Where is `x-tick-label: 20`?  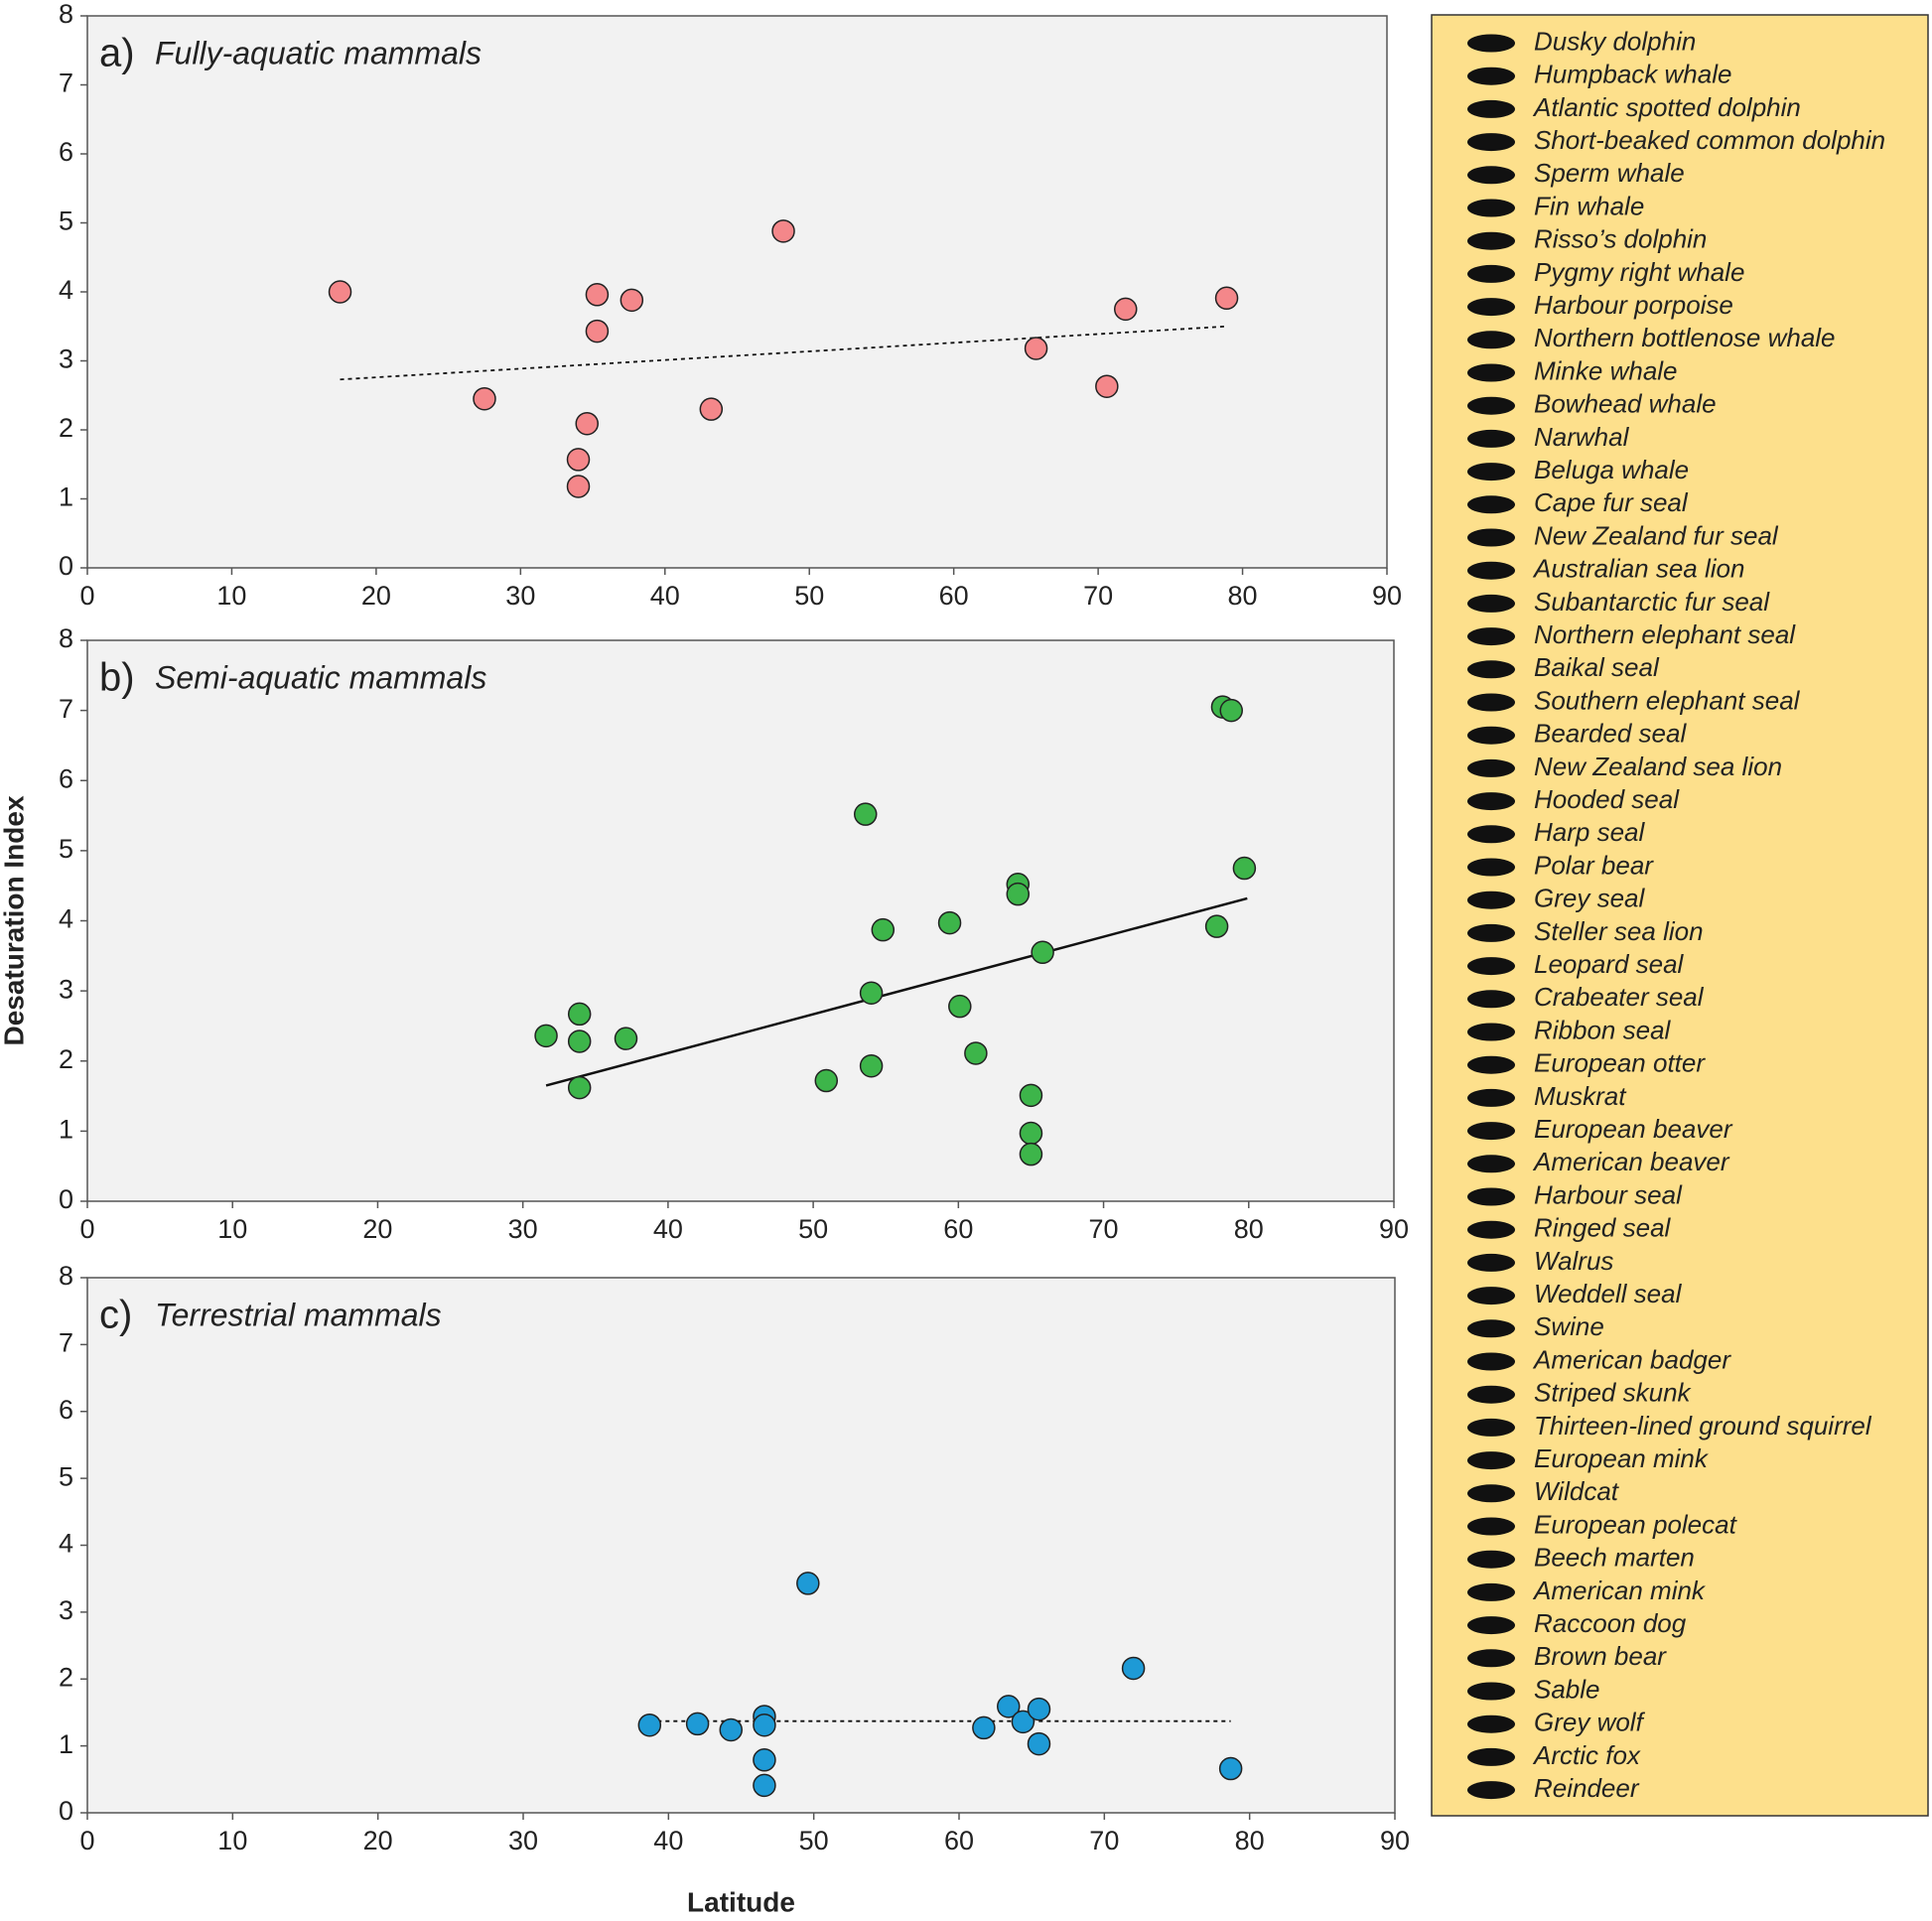
x-tick-label: 20 is located at coordinates (377, 1229).